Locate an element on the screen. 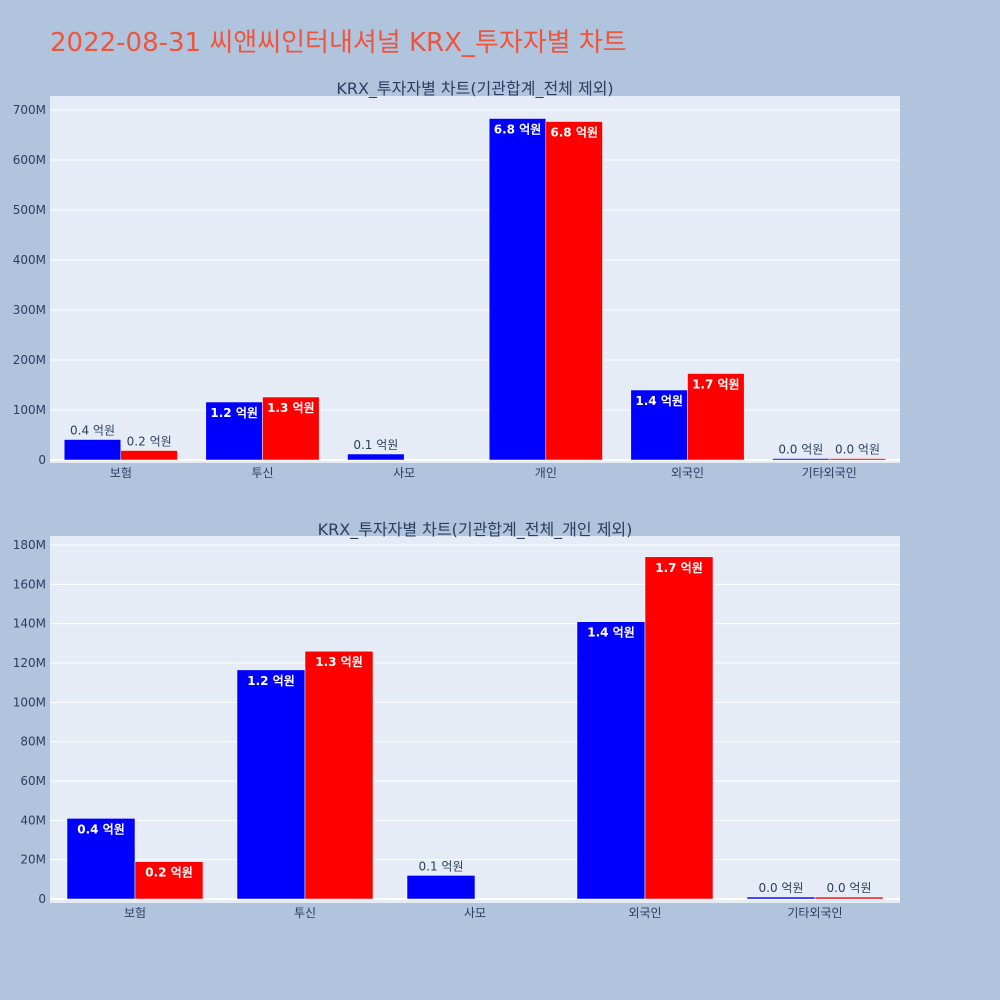  x-tick-label: 개인 is located at coordinates (546, 473).